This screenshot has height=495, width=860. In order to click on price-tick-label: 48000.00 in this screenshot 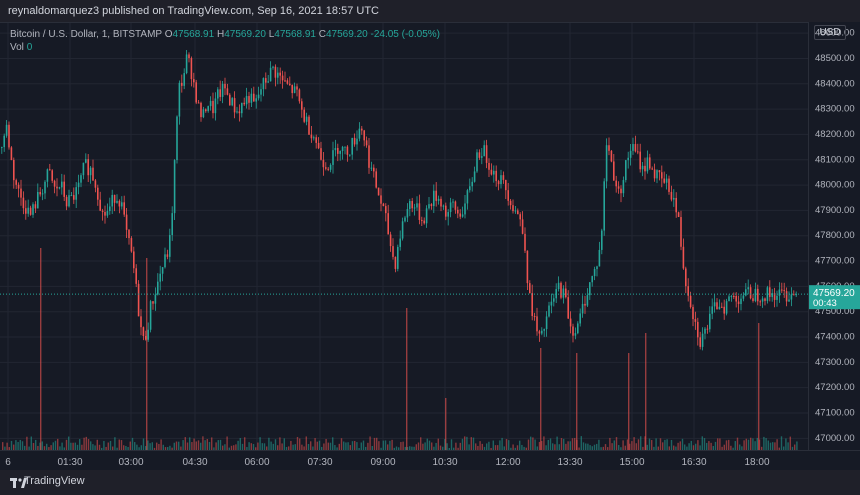, I will do `click(835, 185)`.